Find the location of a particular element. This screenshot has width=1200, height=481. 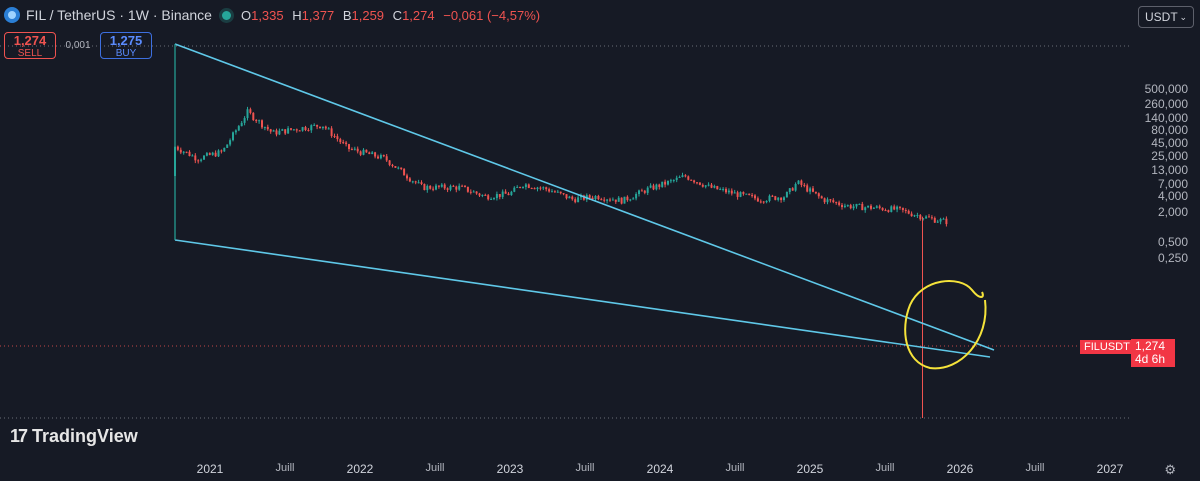

tradingview-logo: 17 TradingView is located at coordinates (74, 436).